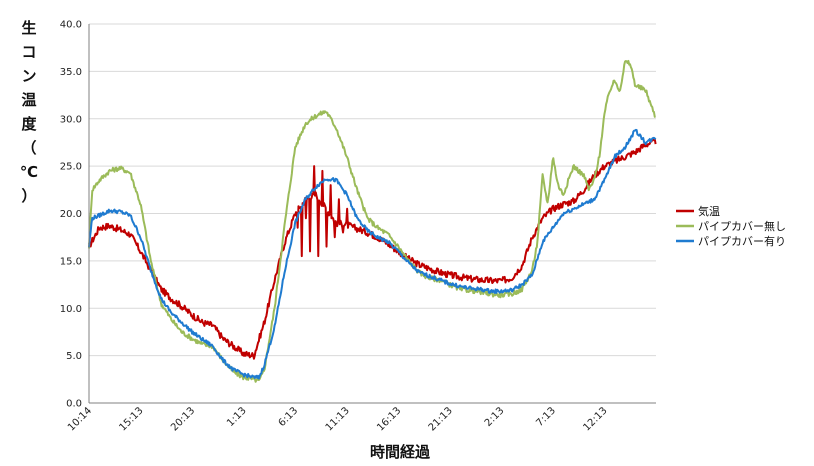 The image size is (814, 466). I want to click on x-tick-label: 20:13, so click(183, 419).